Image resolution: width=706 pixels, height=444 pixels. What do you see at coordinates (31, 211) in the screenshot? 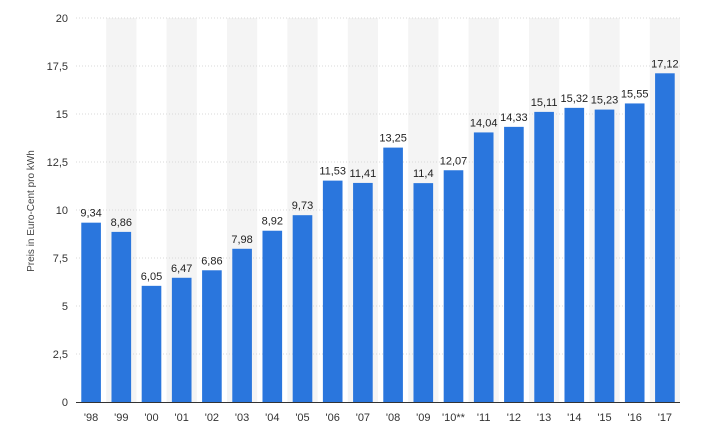
I see `y-axis-title: Preis in Euro-Cent pro kWh` at bounding box center [31, 211].